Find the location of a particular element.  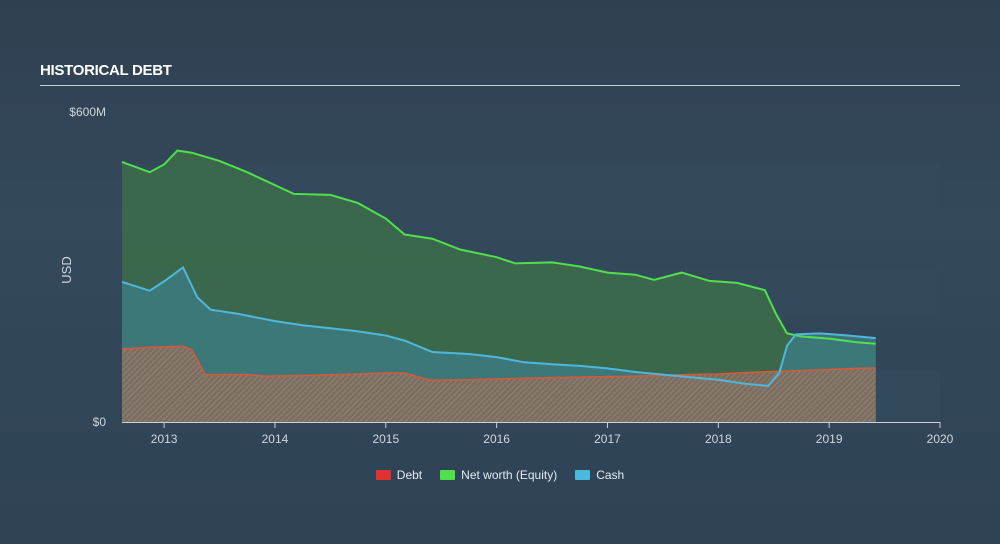

debt-area is located at coordinates (499, 384).